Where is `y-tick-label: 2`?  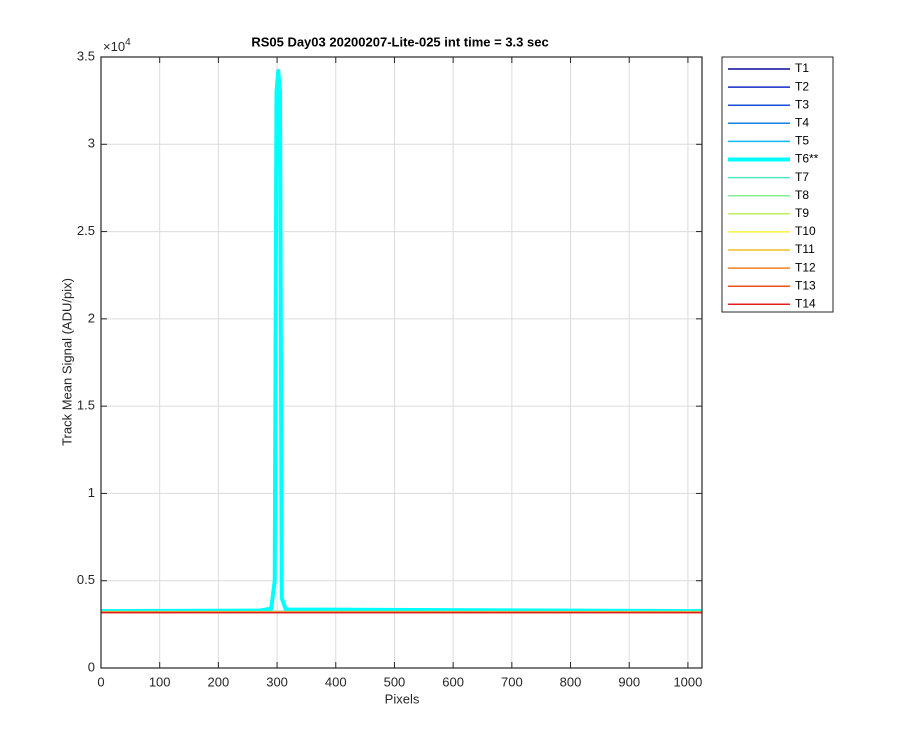 y-tick-label: 2 is located at coordinates (91, 317).